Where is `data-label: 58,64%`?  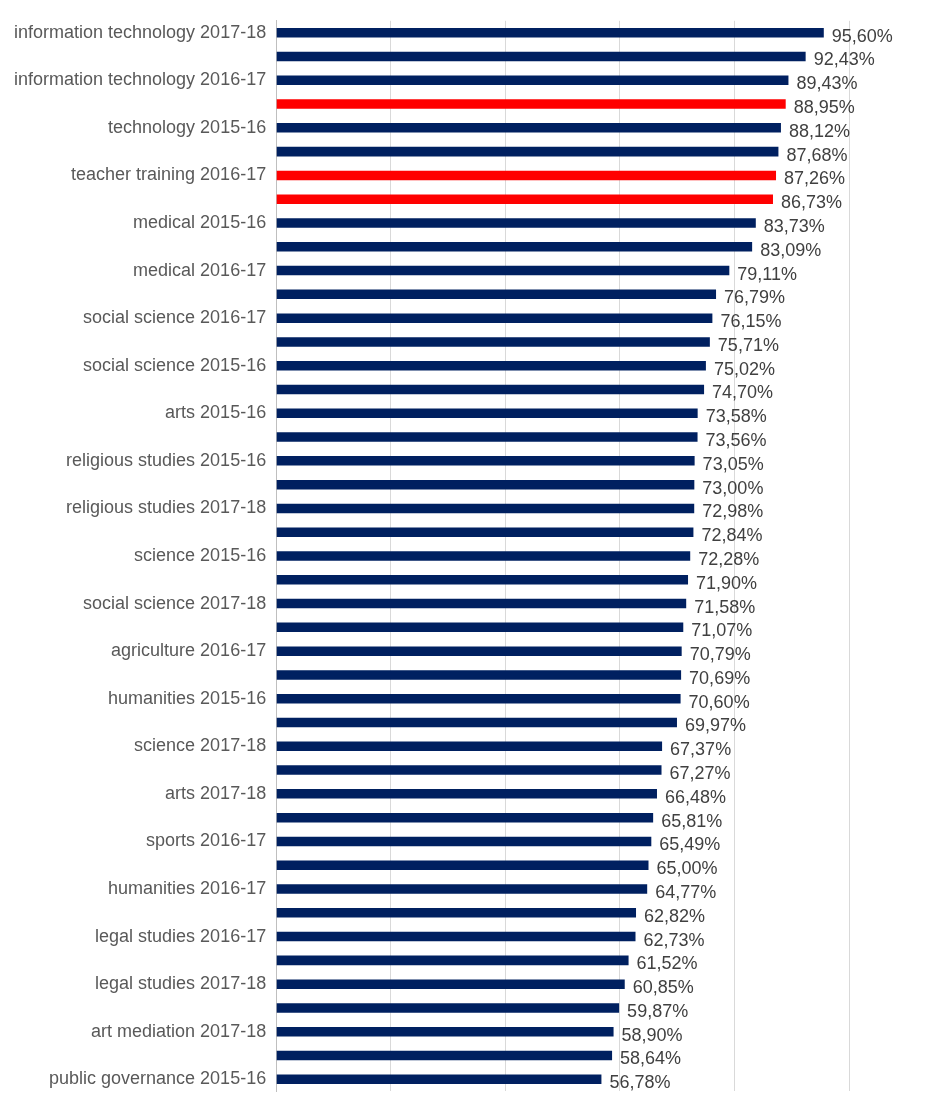 data-label: 58,64% is located at coordinates (651, 1058).